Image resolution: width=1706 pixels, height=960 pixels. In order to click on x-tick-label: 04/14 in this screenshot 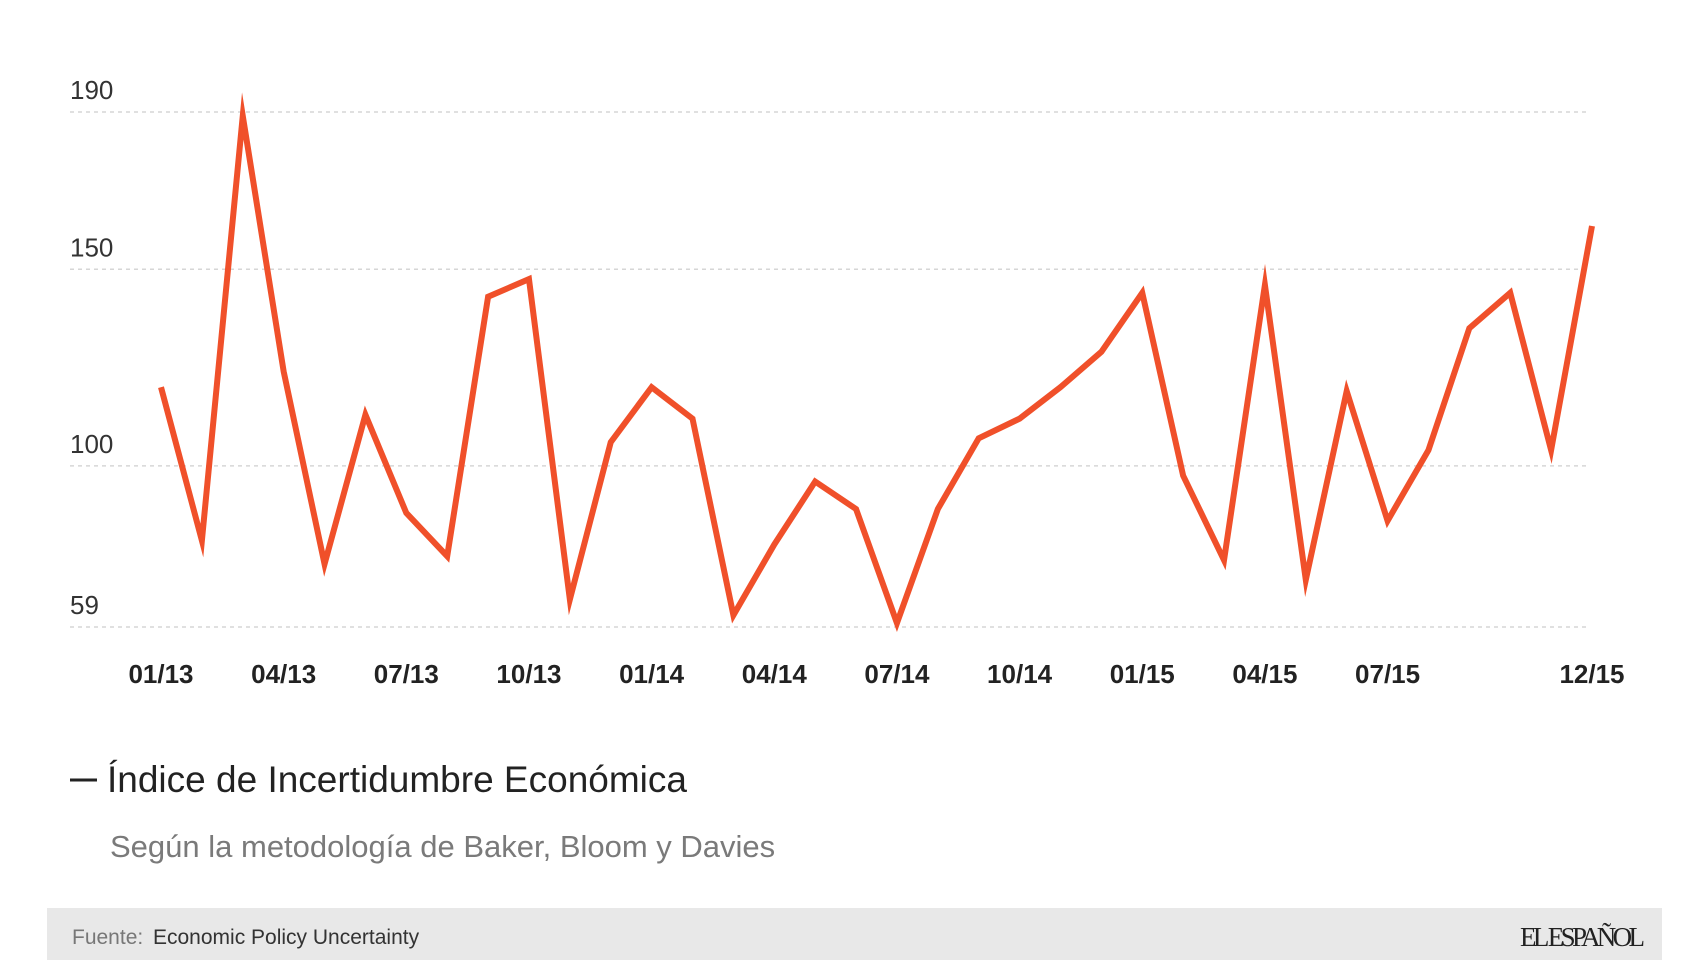, I will do `click(775, 674)`.